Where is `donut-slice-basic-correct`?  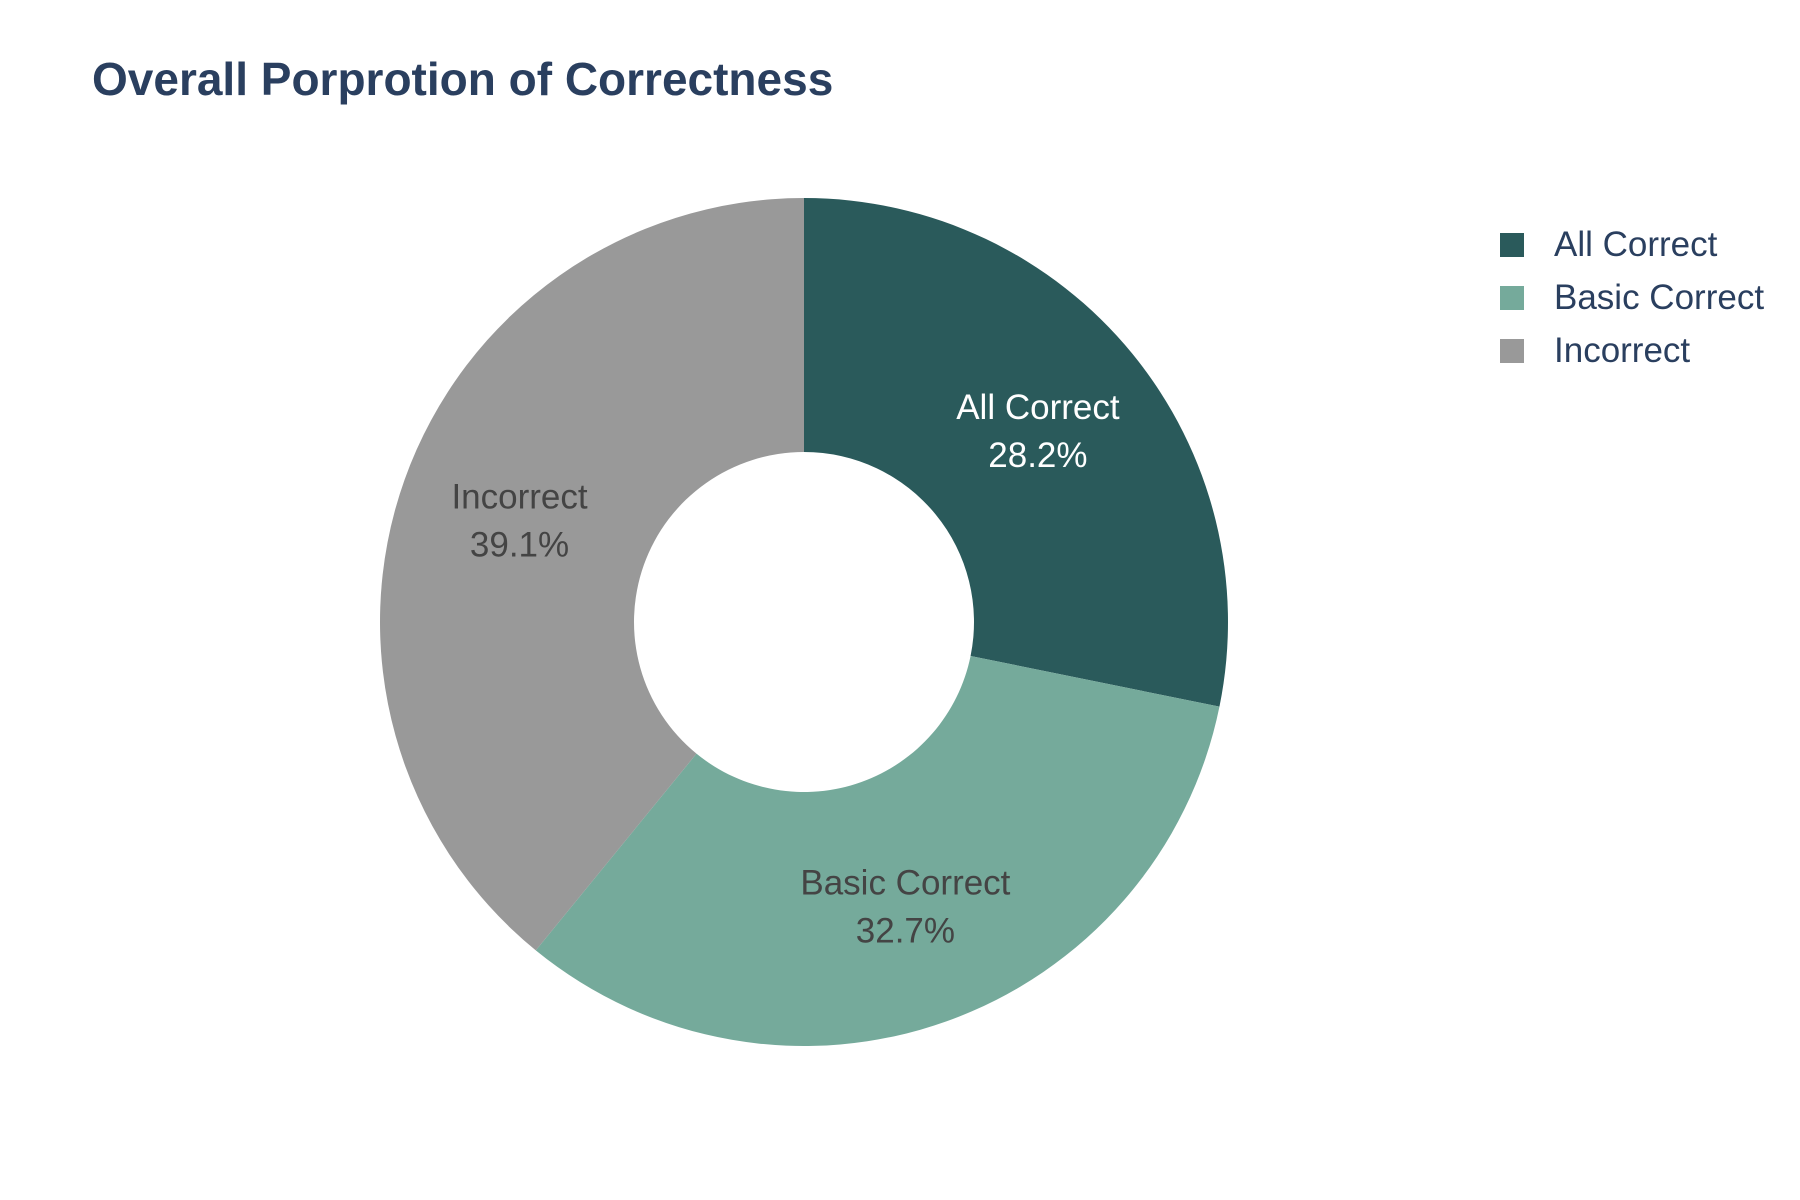 donut-slice-basic-correct is located at coordinates (877, 850).